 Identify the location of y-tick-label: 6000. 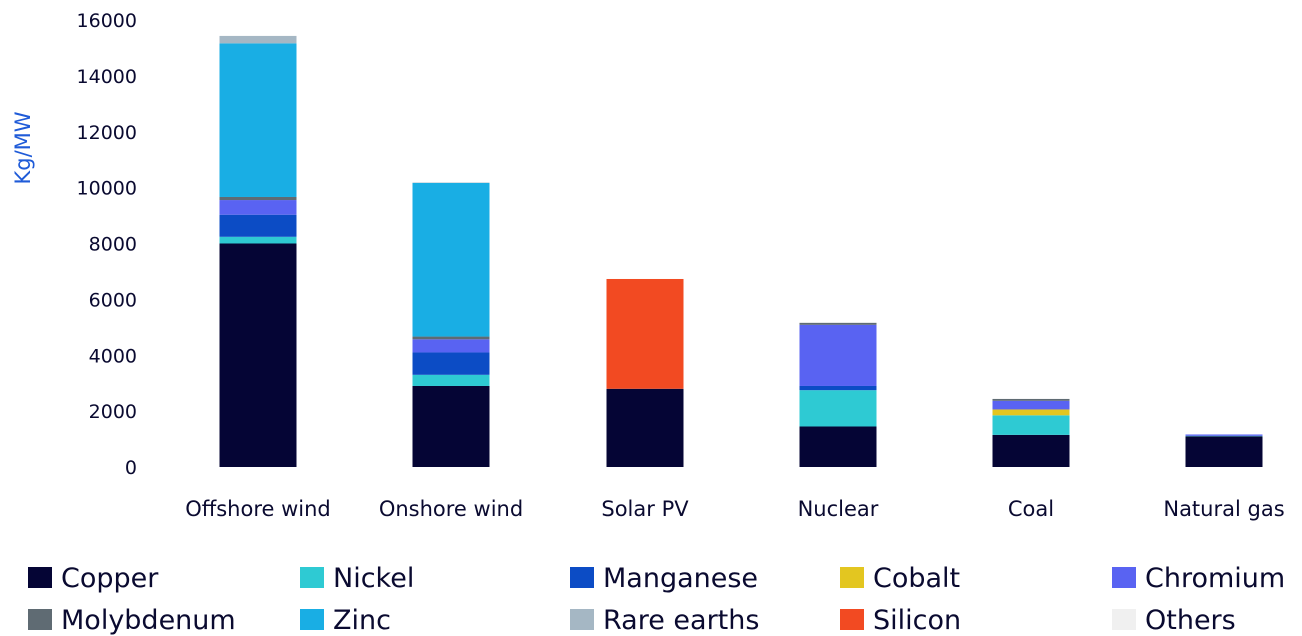
(113, 300).